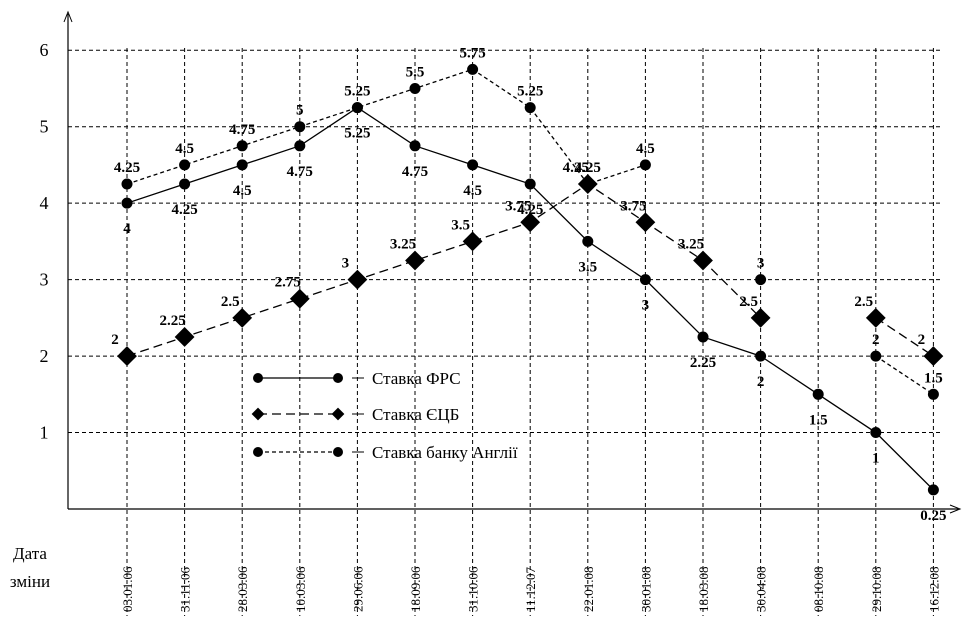  What do you see at coordinates (127, 589) in the screenshot?
I see `x-tick-label: 03.01.06` at bounding box center [127, 589].